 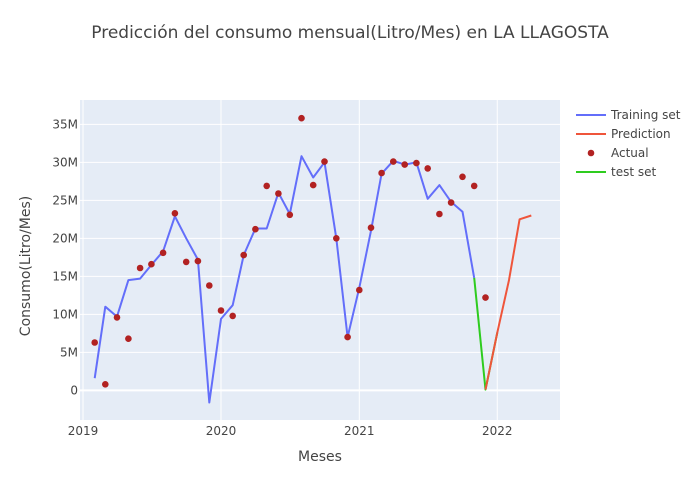 I want to click on y-tick-label: 0, so click(x=74, y=390).